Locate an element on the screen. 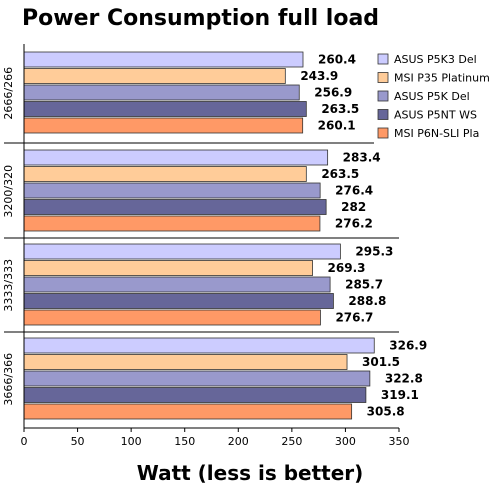  x-axis-label: Watt (less is better) is located at coordinates (250, 473).